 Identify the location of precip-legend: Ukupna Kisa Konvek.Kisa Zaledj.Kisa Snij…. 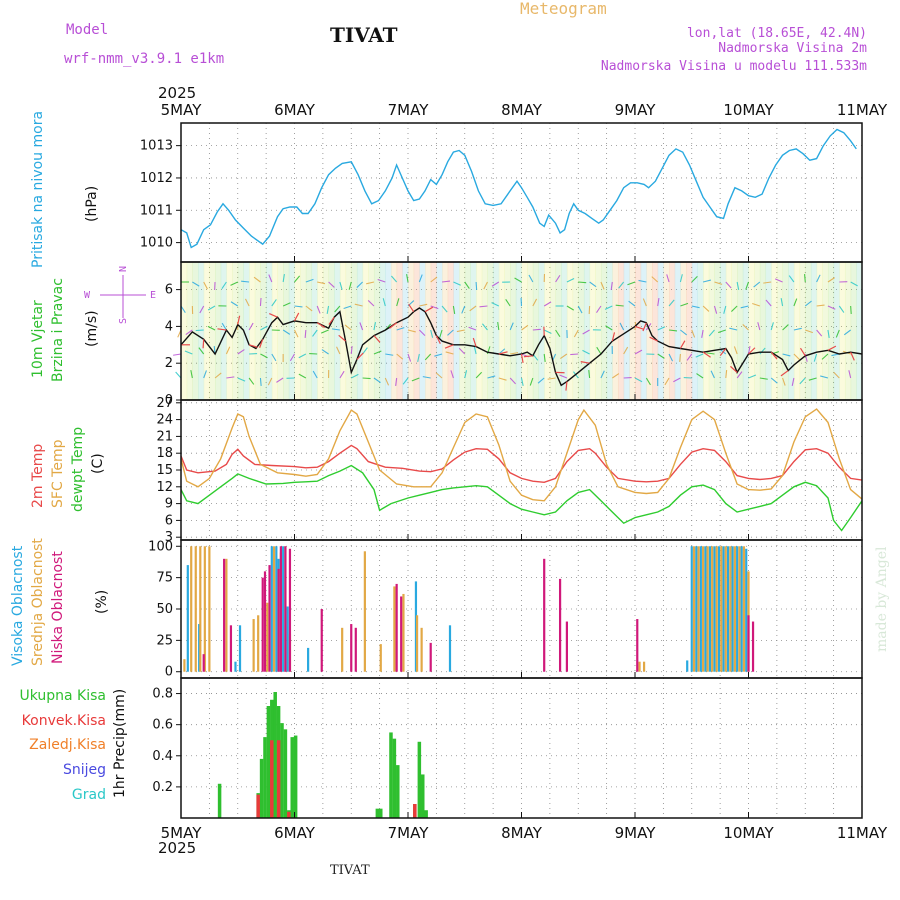
(62, 745).